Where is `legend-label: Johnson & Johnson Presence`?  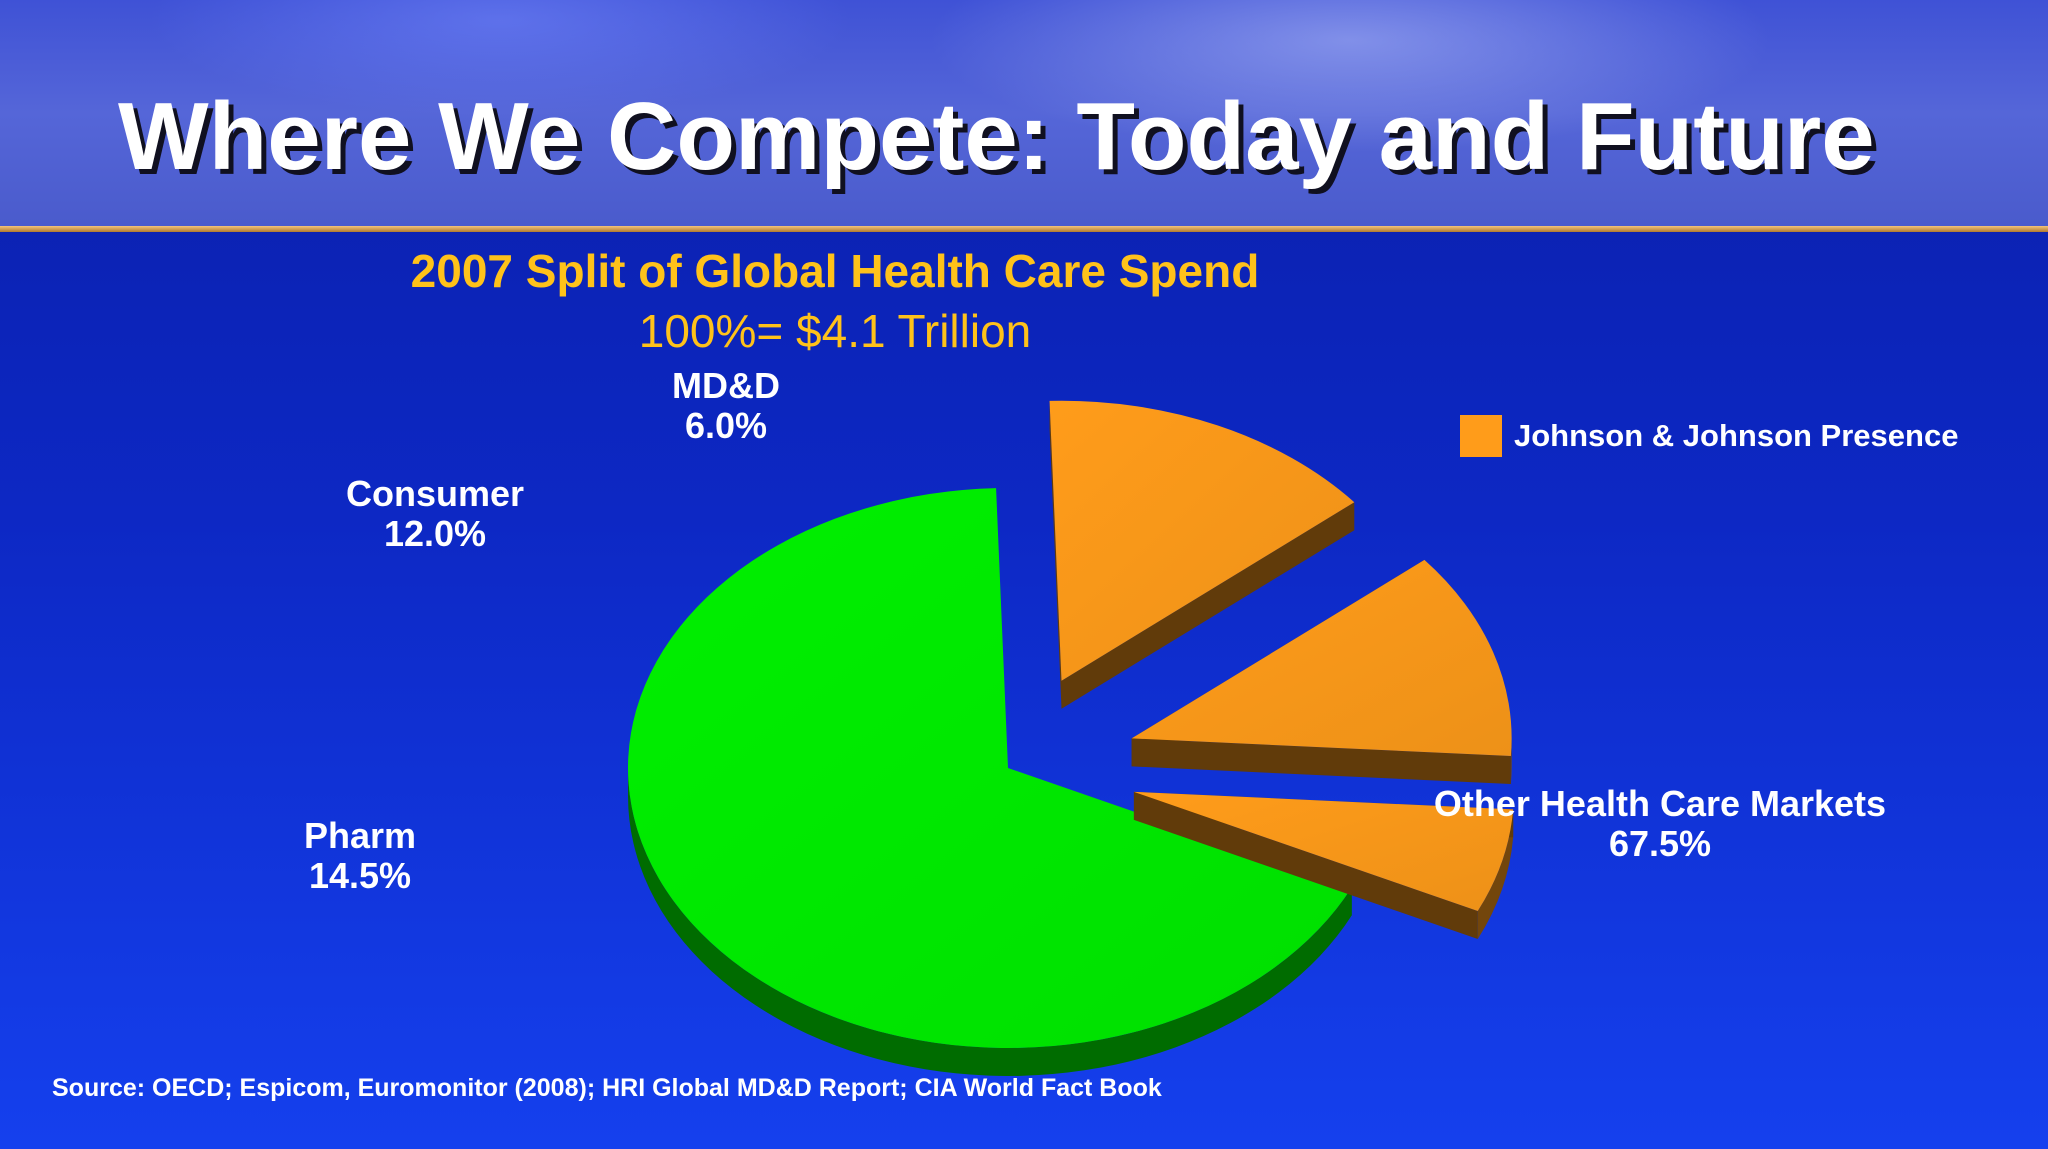
legend-label: Johnson & Johnson Presence is located at coordinates (1736, 435).